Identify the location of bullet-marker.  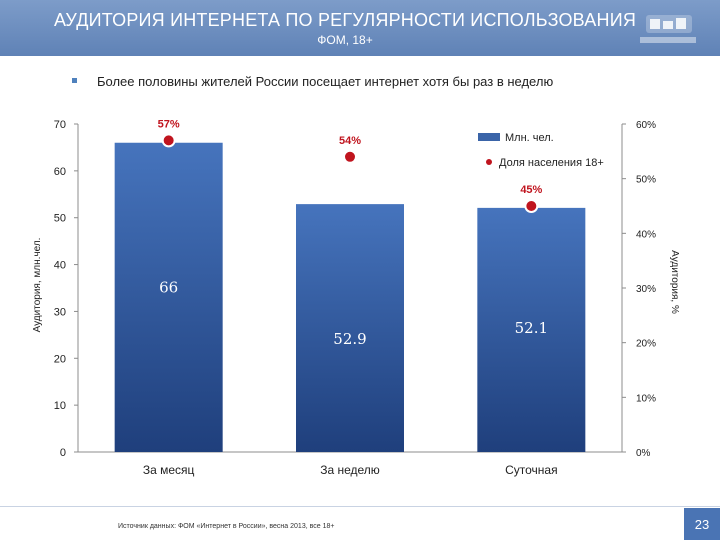
(74, 80).